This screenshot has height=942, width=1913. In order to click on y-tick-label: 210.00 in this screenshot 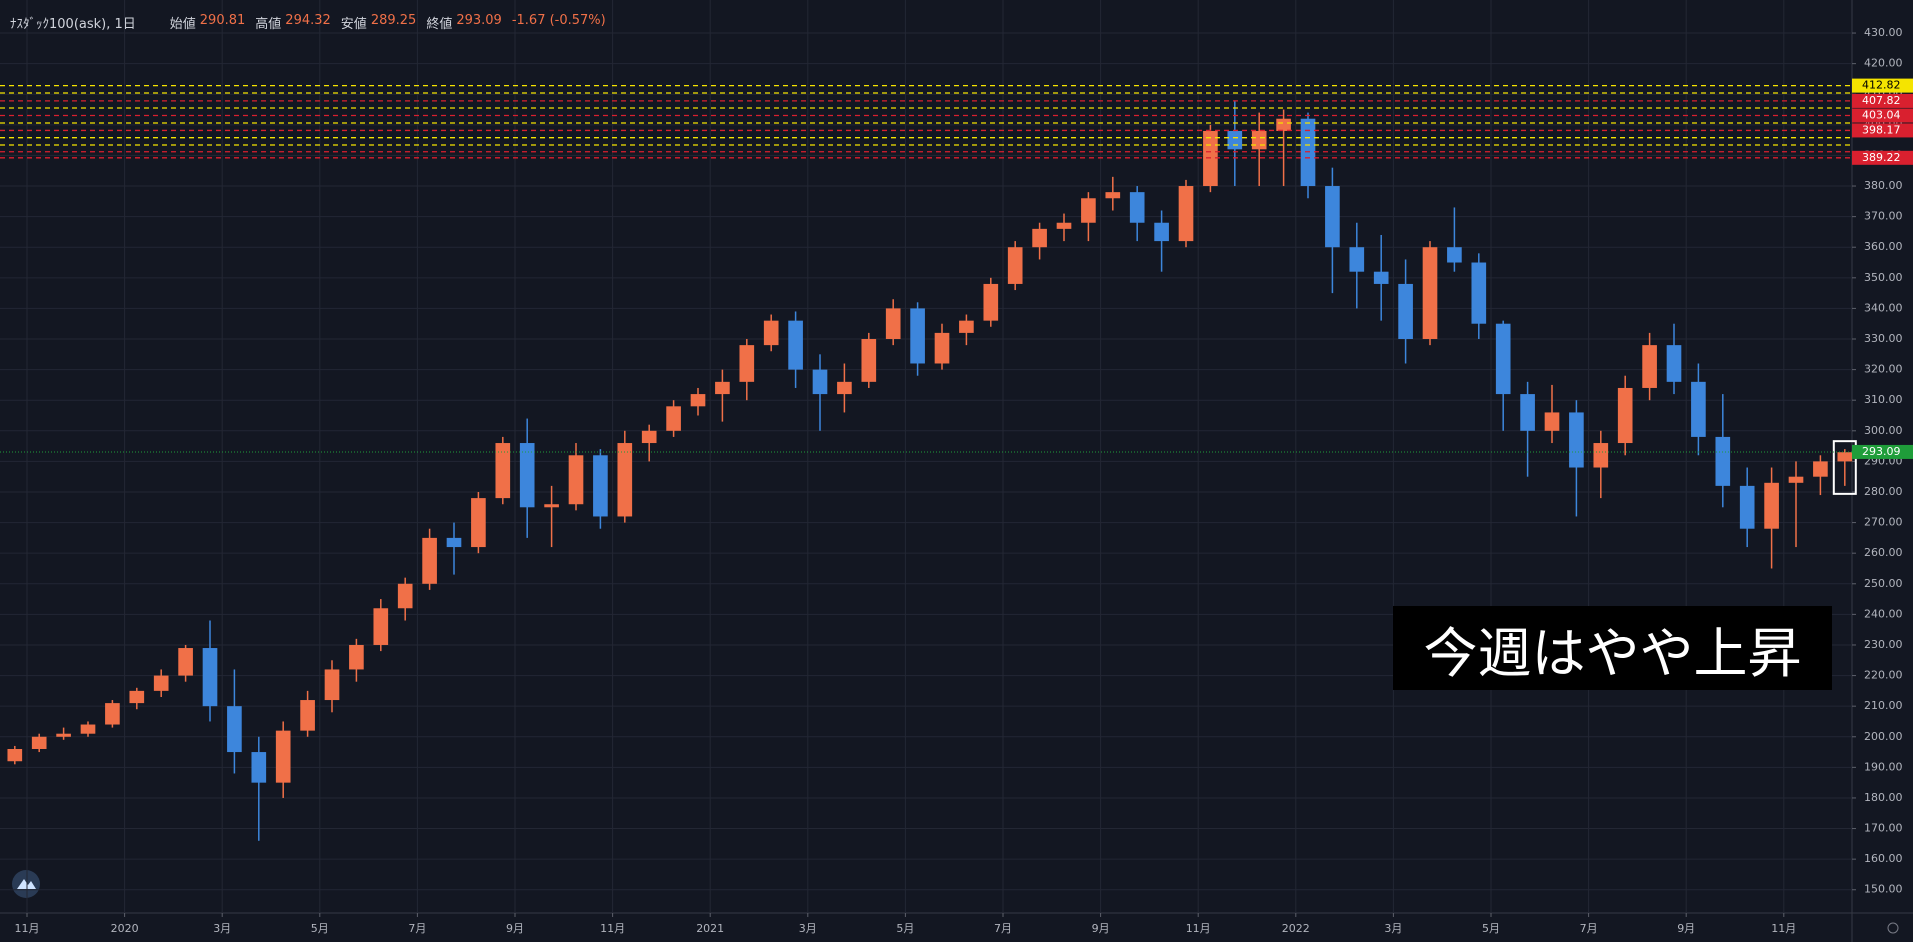, I will do `click(1883, 705)`.